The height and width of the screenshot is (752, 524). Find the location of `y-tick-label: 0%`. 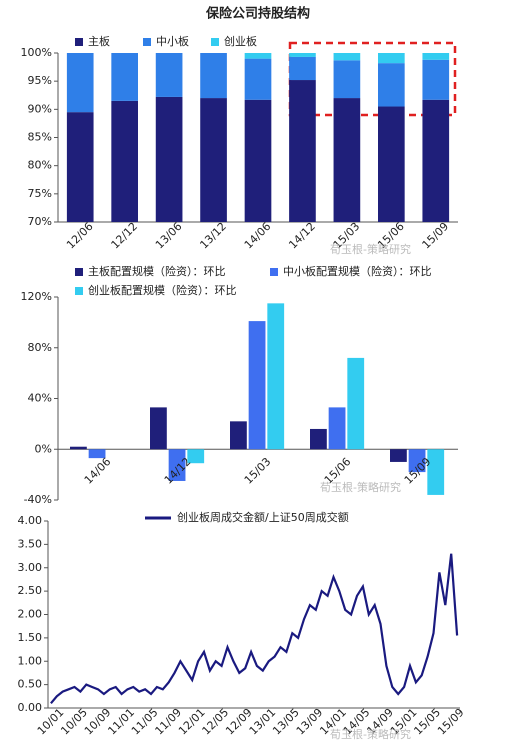

y-tick-label: 0% is located at coordinates (43, 448).